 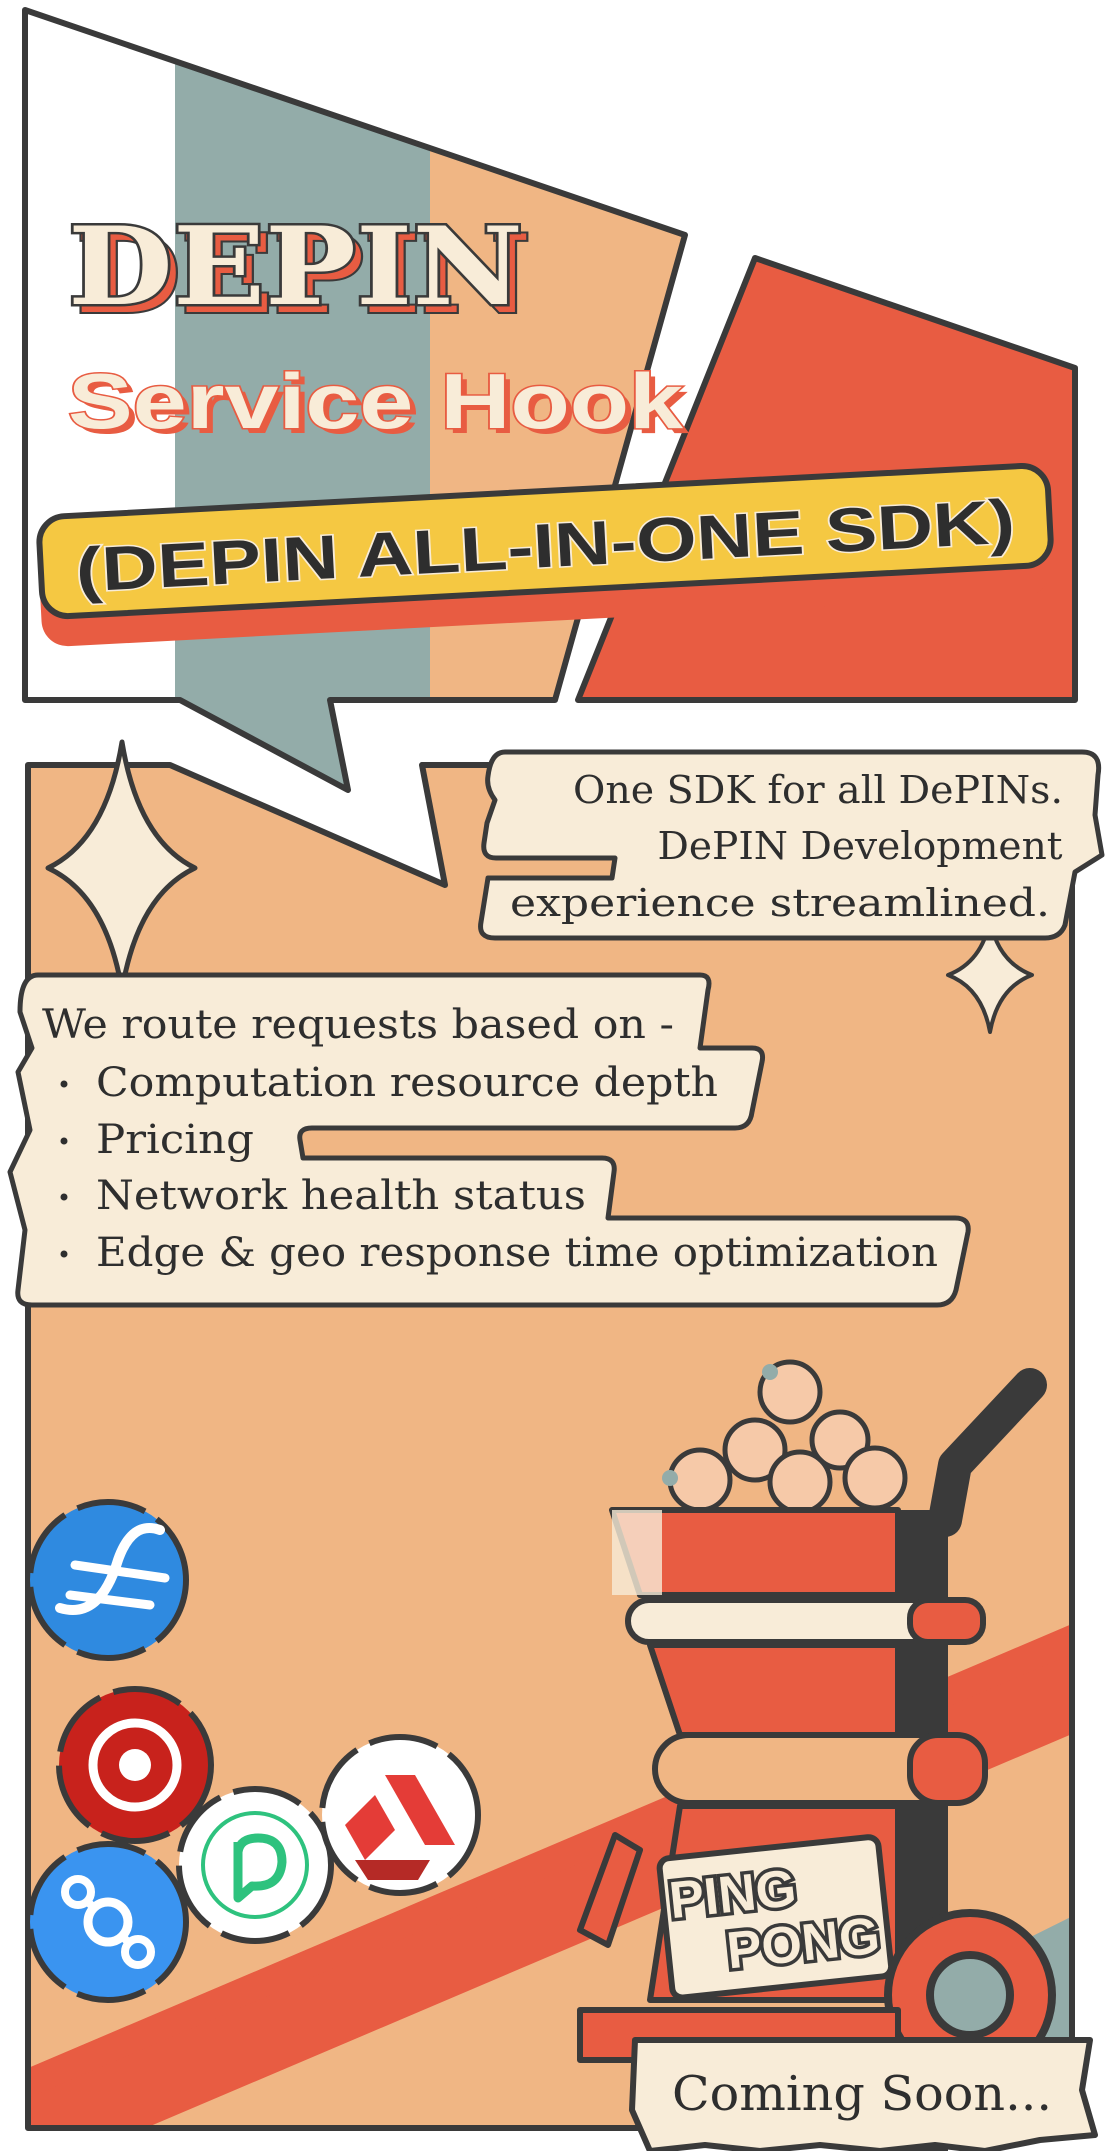 What do you see at coordinates (803, 1944) in the screenshot?
I see `pong-text: PONG` at bounding box center [803, 1944].